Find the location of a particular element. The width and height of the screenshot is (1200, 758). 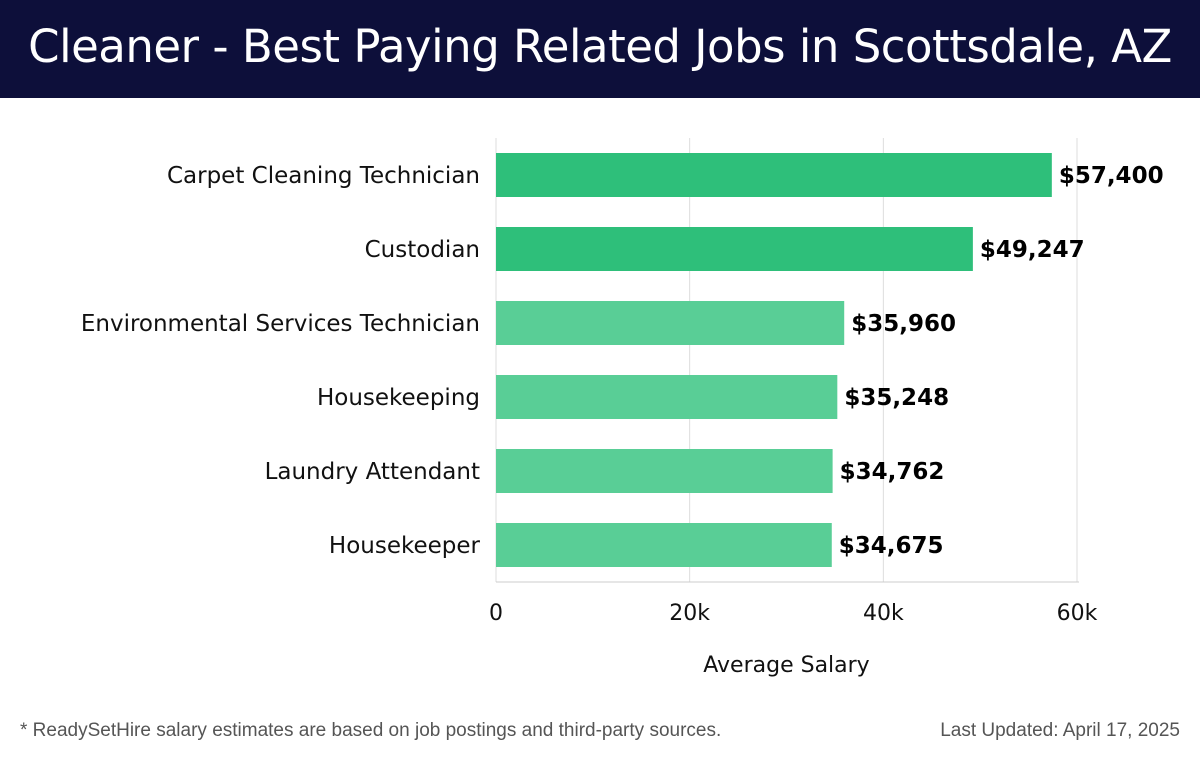

category-label: Custodian is located at coordinates (422, 250).